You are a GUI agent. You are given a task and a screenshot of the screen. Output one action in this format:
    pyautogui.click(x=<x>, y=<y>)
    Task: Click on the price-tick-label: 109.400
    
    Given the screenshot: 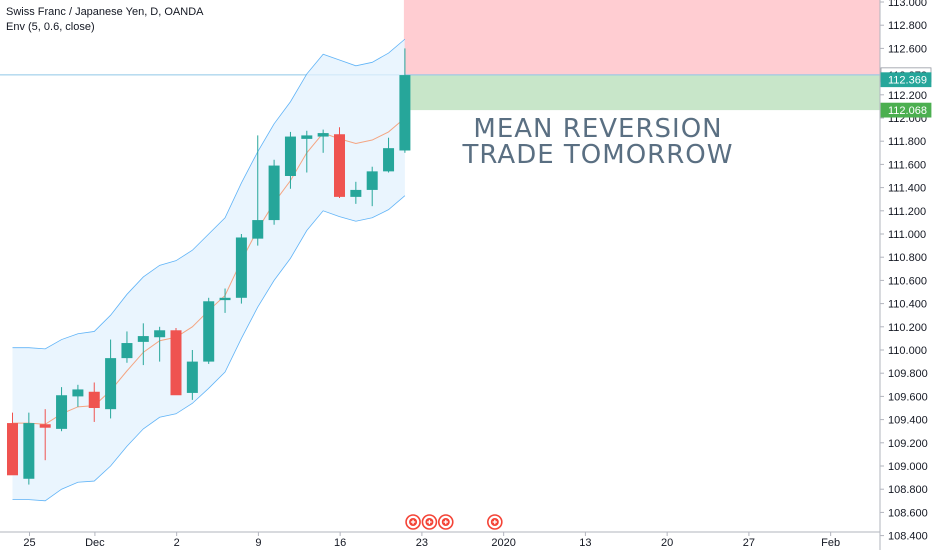 What is the action you would take?
    pyautogui.click(x=908, y=421)
    